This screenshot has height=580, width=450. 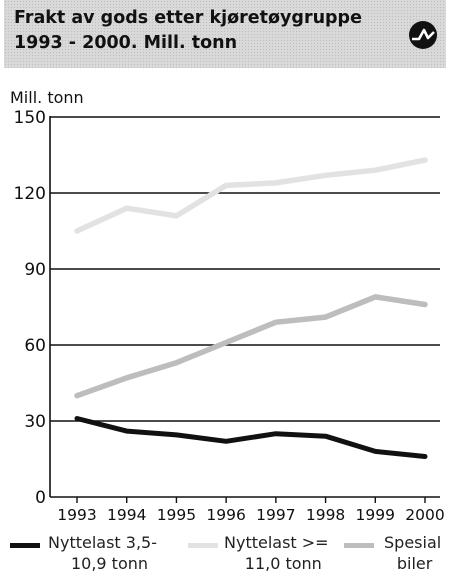 I want to click on x-tick-label: 1997, so click(x=275, y=515).